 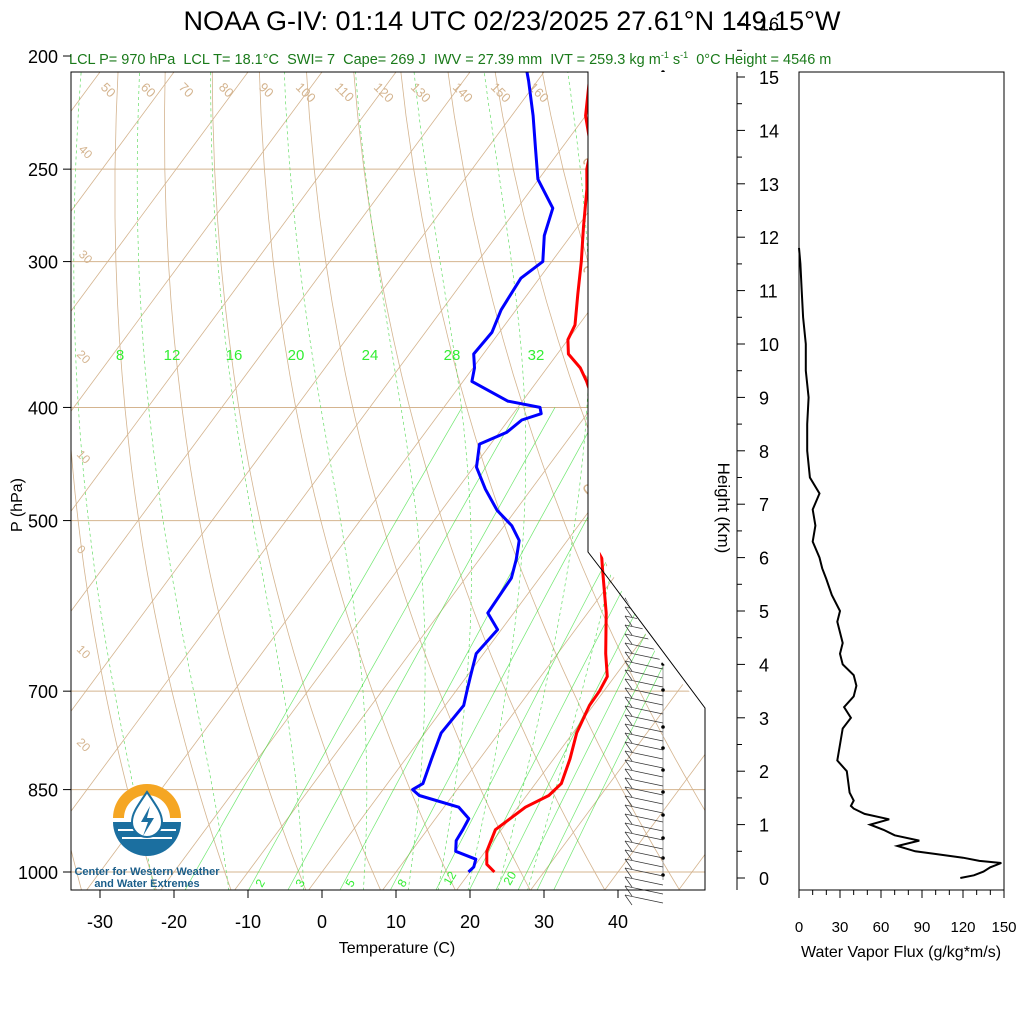 What do you see at coordinates (646, 312) in the screenshot?
I see `plot-mask` at bounding box center [646, 312].